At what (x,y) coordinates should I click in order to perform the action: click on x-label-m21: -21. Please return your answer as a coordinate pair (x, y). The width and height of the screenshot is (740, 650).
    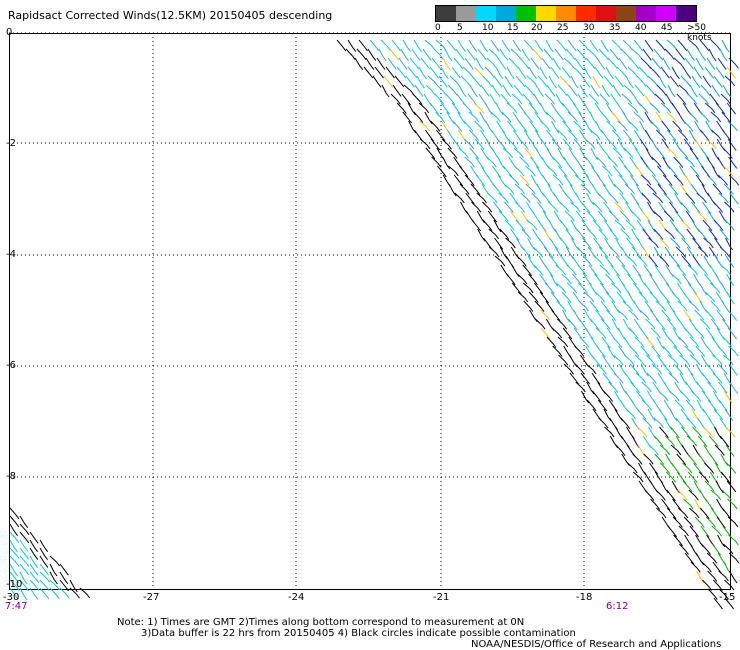
    Looking at the image, I should click on (441, 597).